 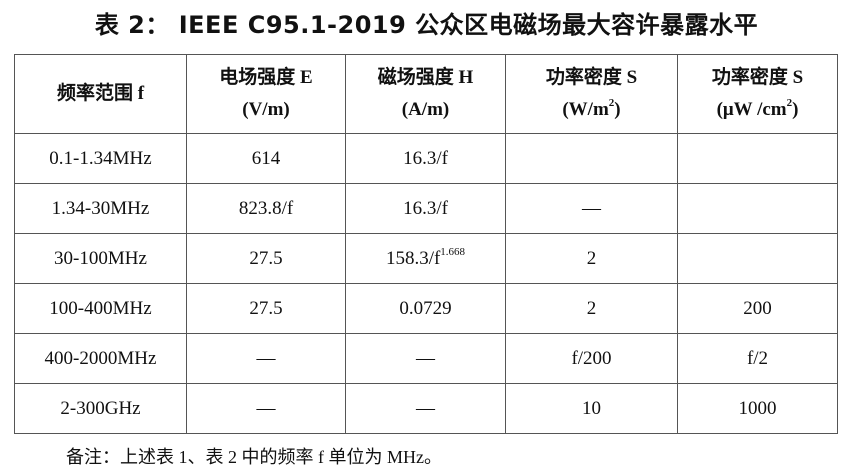 I want to click on header-electric-field: 电场强度 E (V/m), so click(x=266, y=94).